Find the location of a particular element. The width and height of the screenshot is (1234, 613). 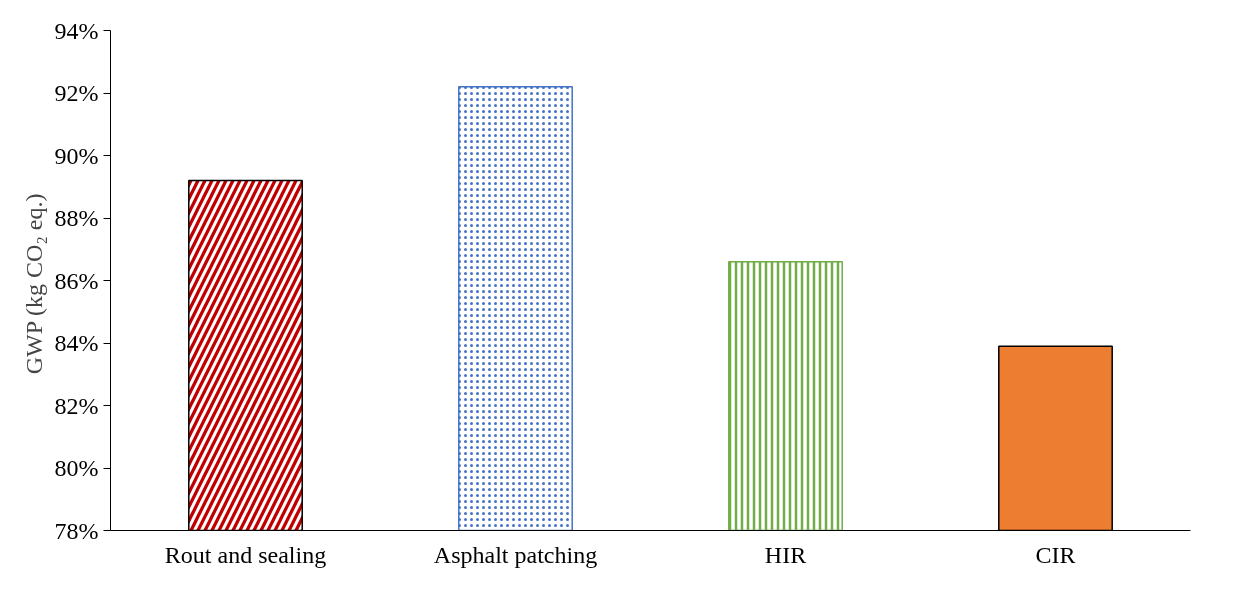

x-tick-label: CIR is located at coordinates (1055, 554).